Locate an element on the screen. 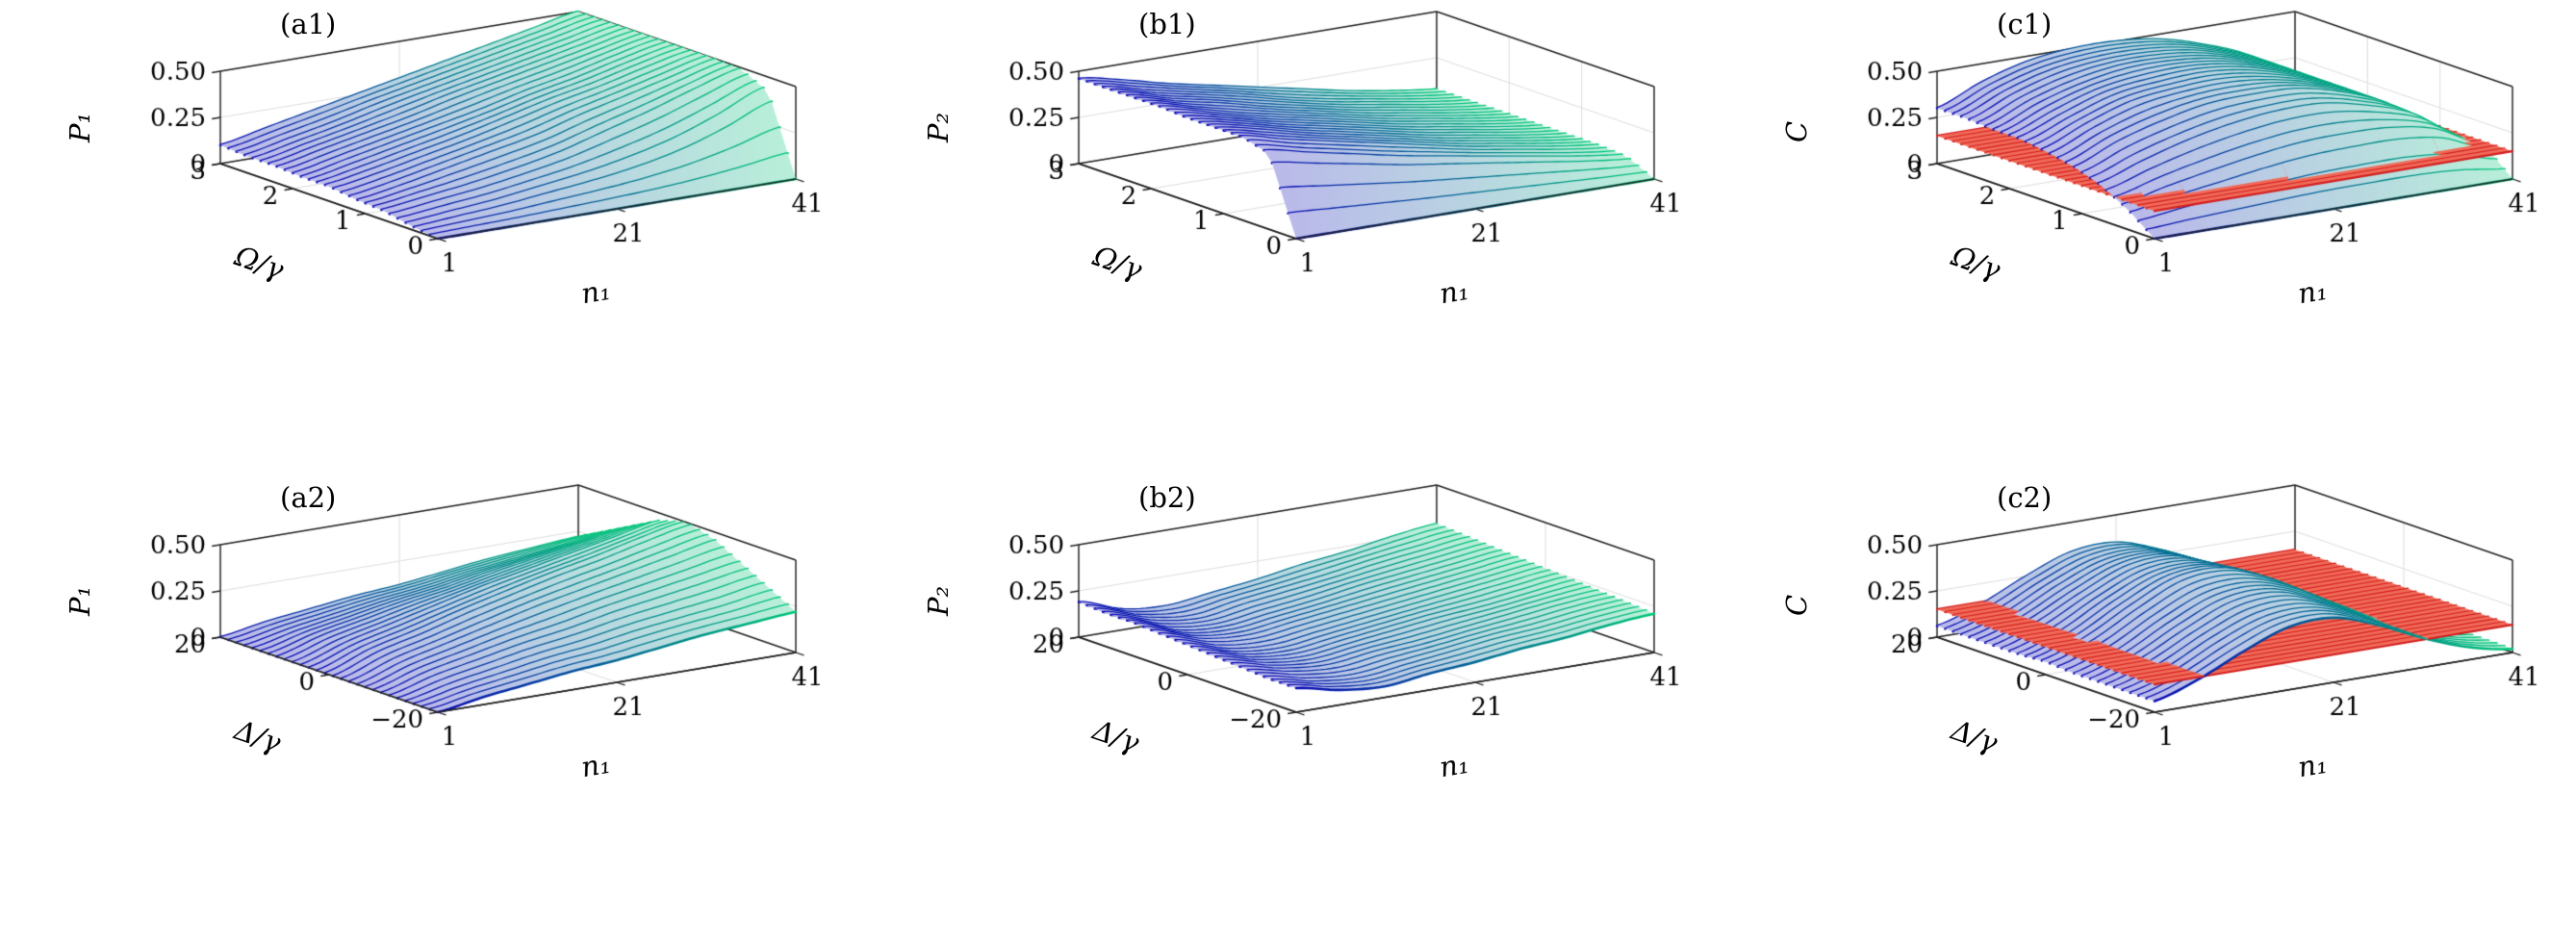  x-axis-label-a2: n₁ is located at coordinates (595, 765).